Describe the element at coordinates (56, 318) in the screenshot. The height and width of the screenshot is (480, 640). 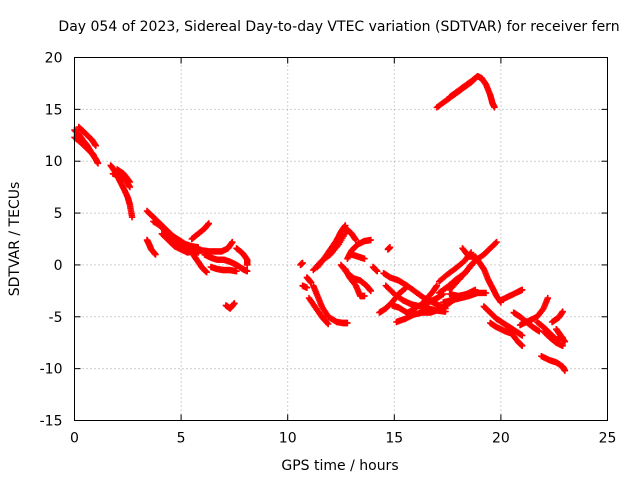
I see `y-tick-label: -5` at that location.